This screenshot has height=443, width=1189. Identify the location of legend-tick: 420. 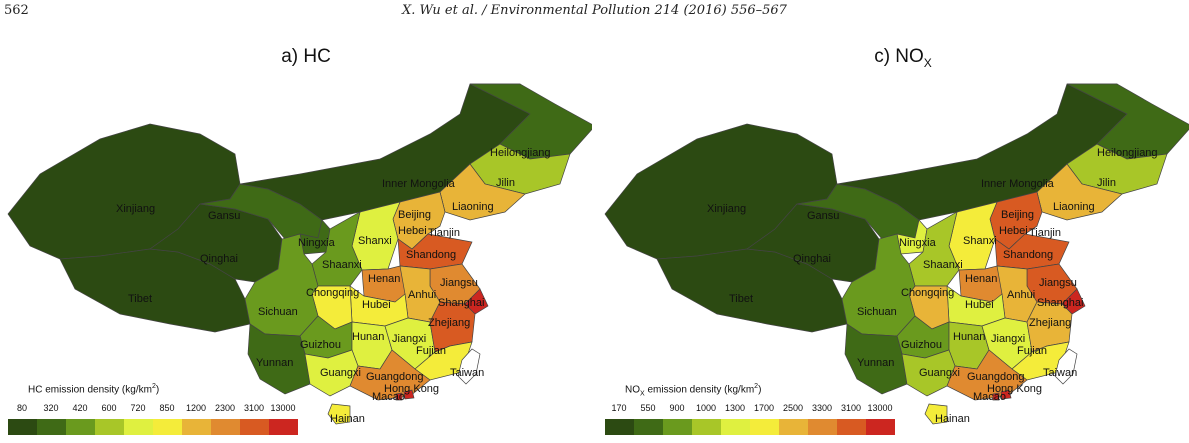
(80, 408).